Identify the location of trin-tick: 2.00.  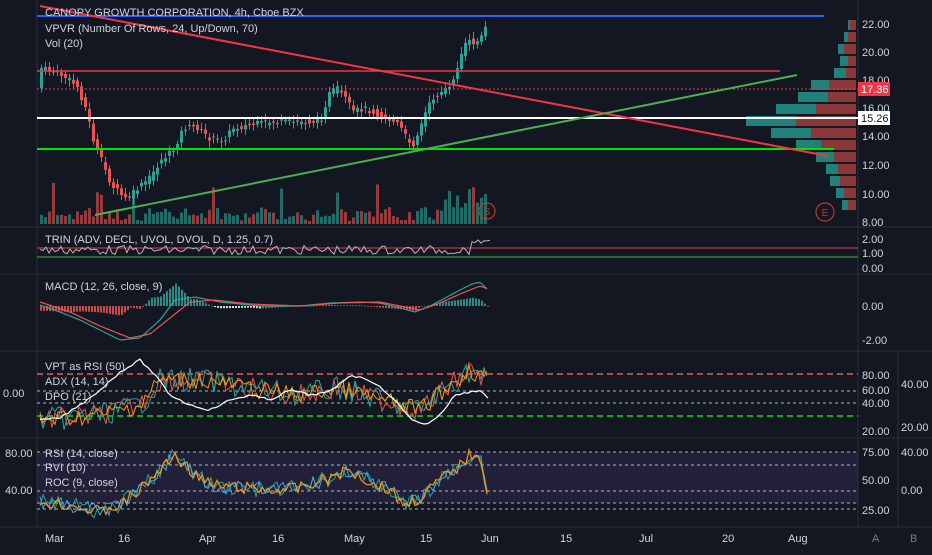
(872, 240).